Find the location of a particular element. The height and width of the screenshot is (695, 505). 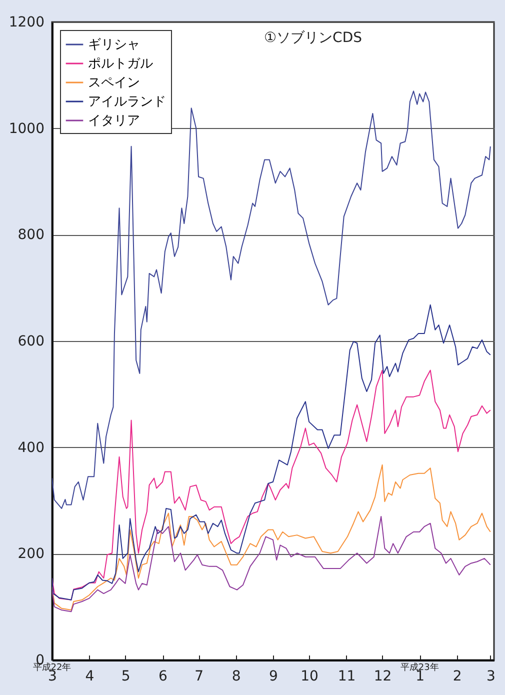

x-tick-label: 10 is located at coordinates (309, 676).